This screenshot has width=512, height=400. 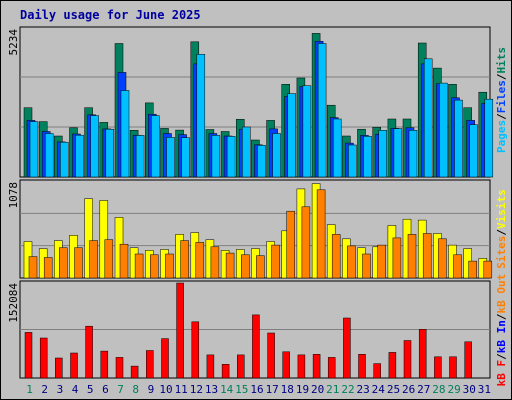 I want to click on x-tick-label-17: 17, so click(x=272, y=389).